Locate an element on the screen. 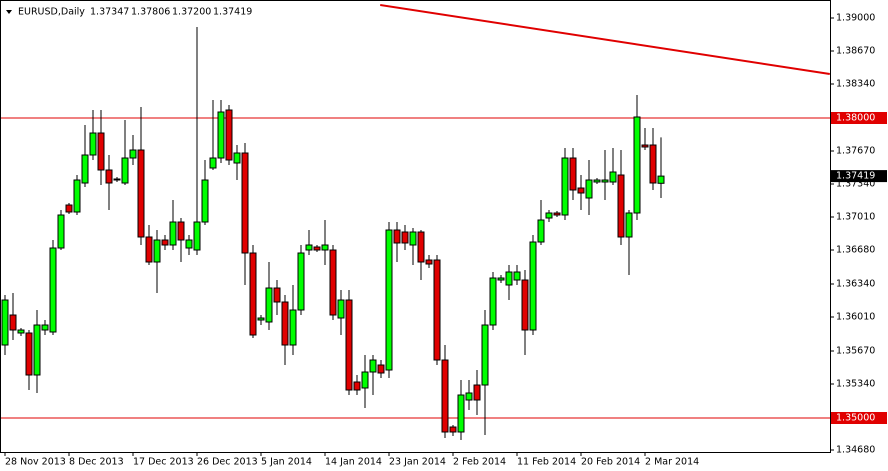  x-tick-label: 8 Dec 2013 is located at coordinates (96, 462).